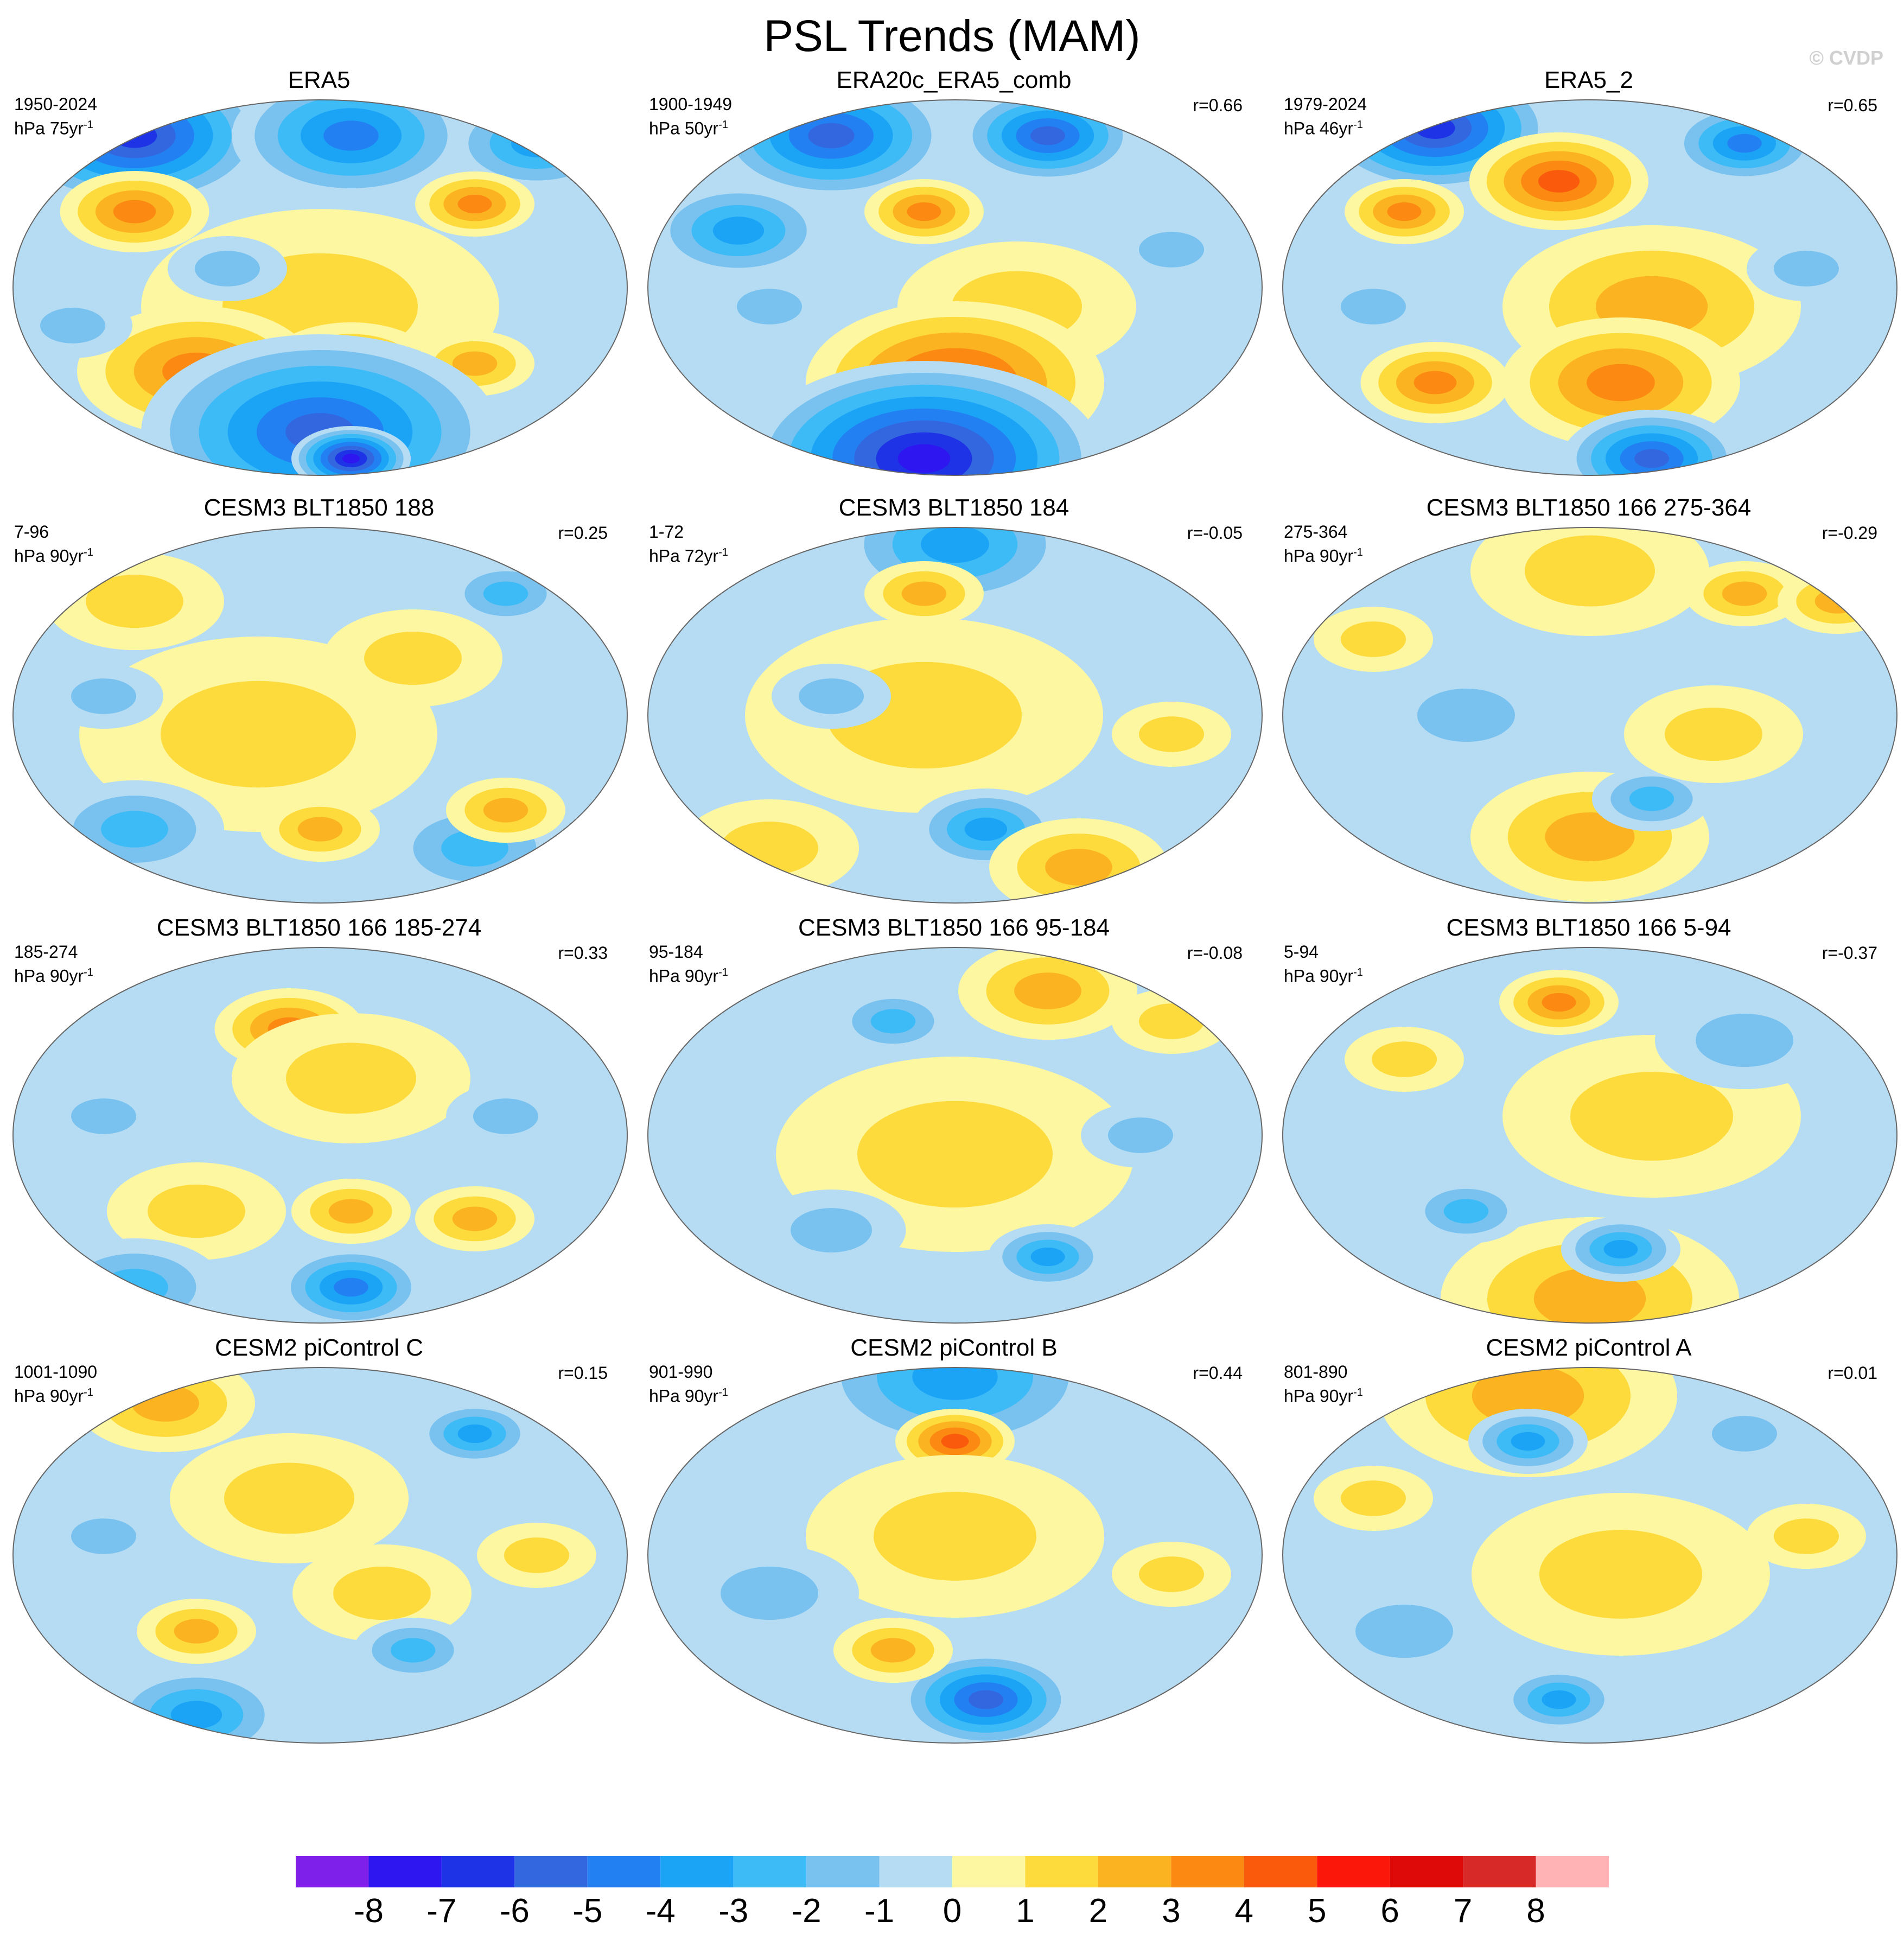 The image size is (1904, 1946). Describe the element at coordinates (954, 704) in the screenshot. I see `map-panel: CESM3 BLT1850 184 1-72 hPa 72yr-1 r=-0.05` at that location.